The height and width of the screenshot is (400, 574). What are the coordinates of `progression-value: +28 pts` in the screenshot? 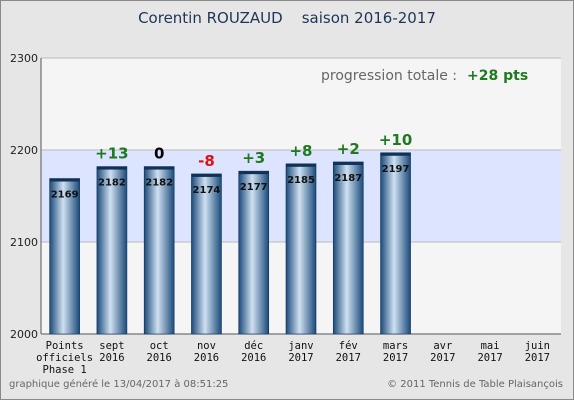 It's located at (497, 76).